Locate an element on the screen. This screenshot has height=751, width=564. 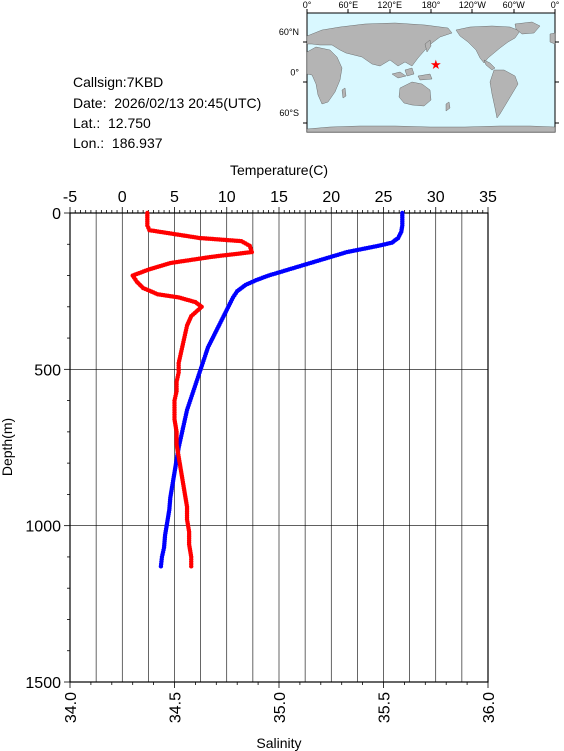
top-axis-tick-label: 15 is located at coordinates (279, 197).